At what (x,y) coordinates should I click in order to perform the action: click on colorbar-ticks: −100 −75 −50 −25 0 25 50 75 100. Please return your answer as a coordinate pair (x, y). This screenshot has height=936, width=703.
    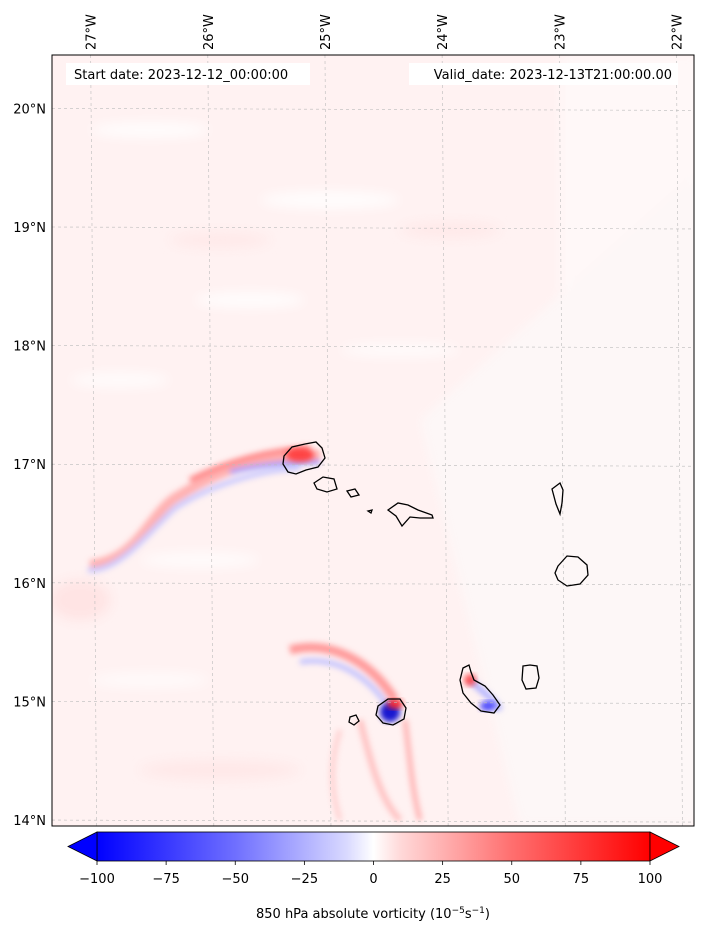
    Looking at the image, I should click on (370, 874).